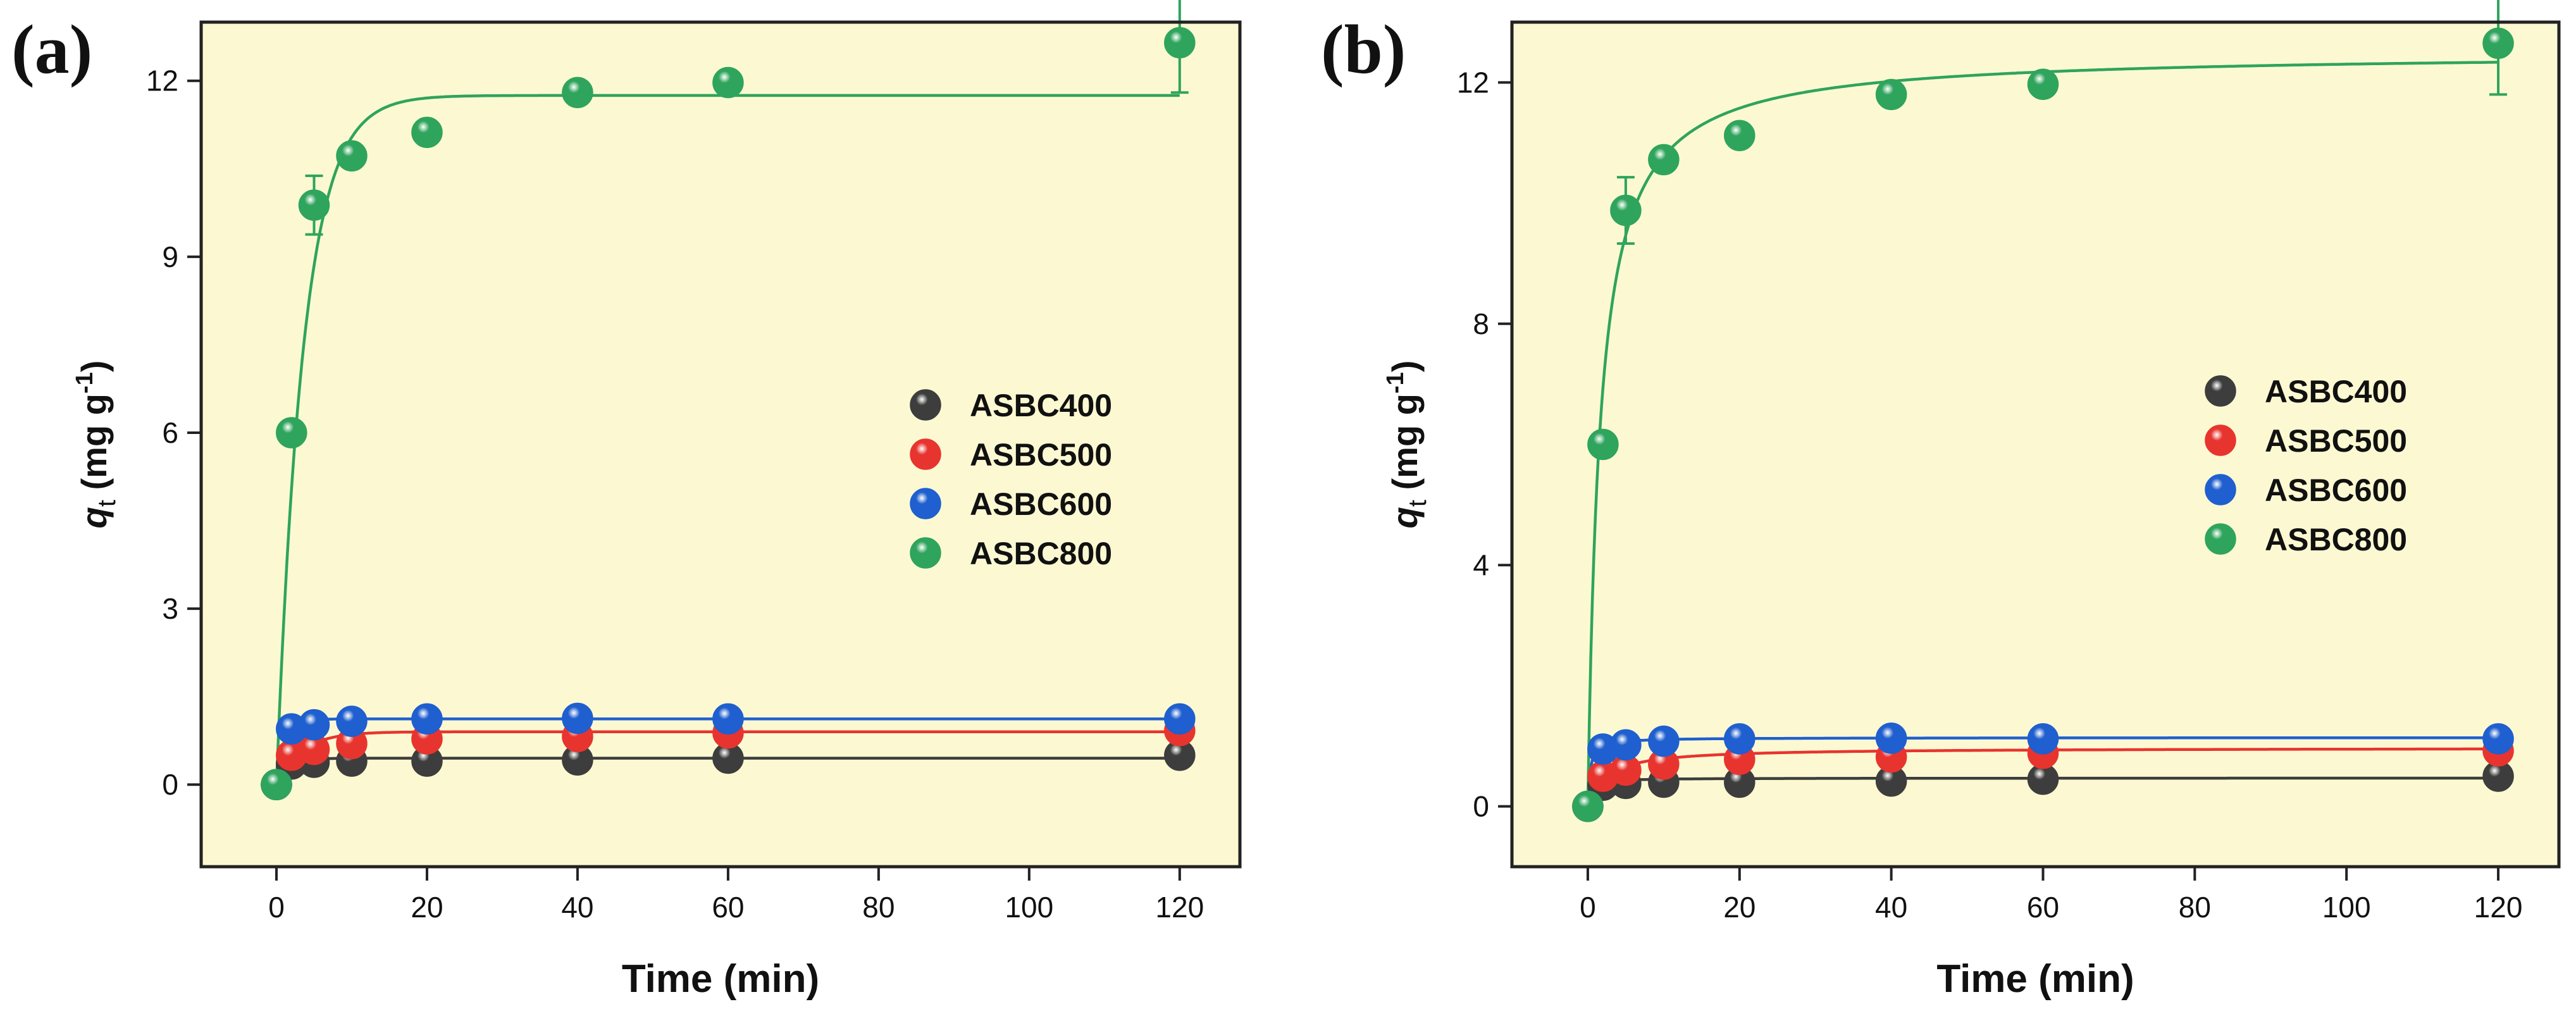 The width and height of the screenshot is (2576, 1016). Describe the element at coordinates (1364, 49) in the screenshot. I see `panel-label: (b)` at that location.